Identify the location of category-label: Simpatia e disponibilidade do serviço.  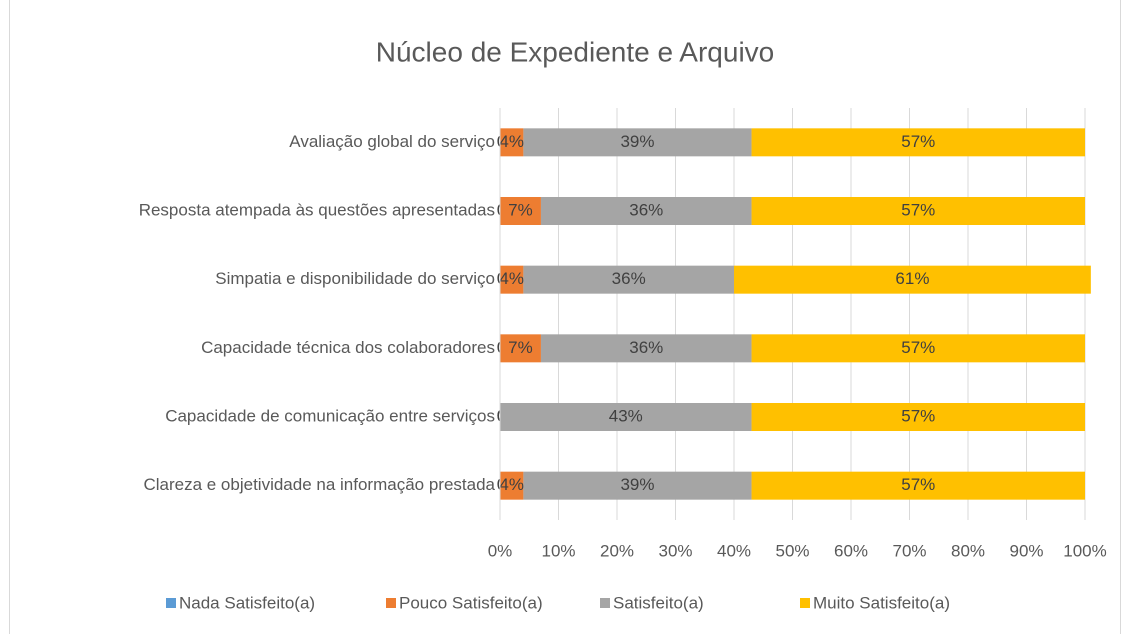
(355, 278).